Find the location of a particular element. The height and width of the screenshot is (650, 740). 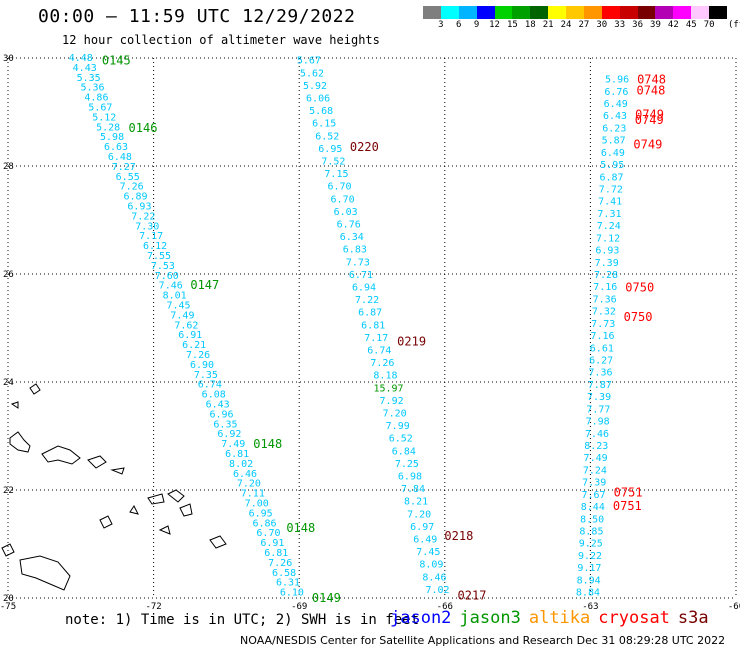

swh-value: 7.22 is located at coordinates (143, 216).